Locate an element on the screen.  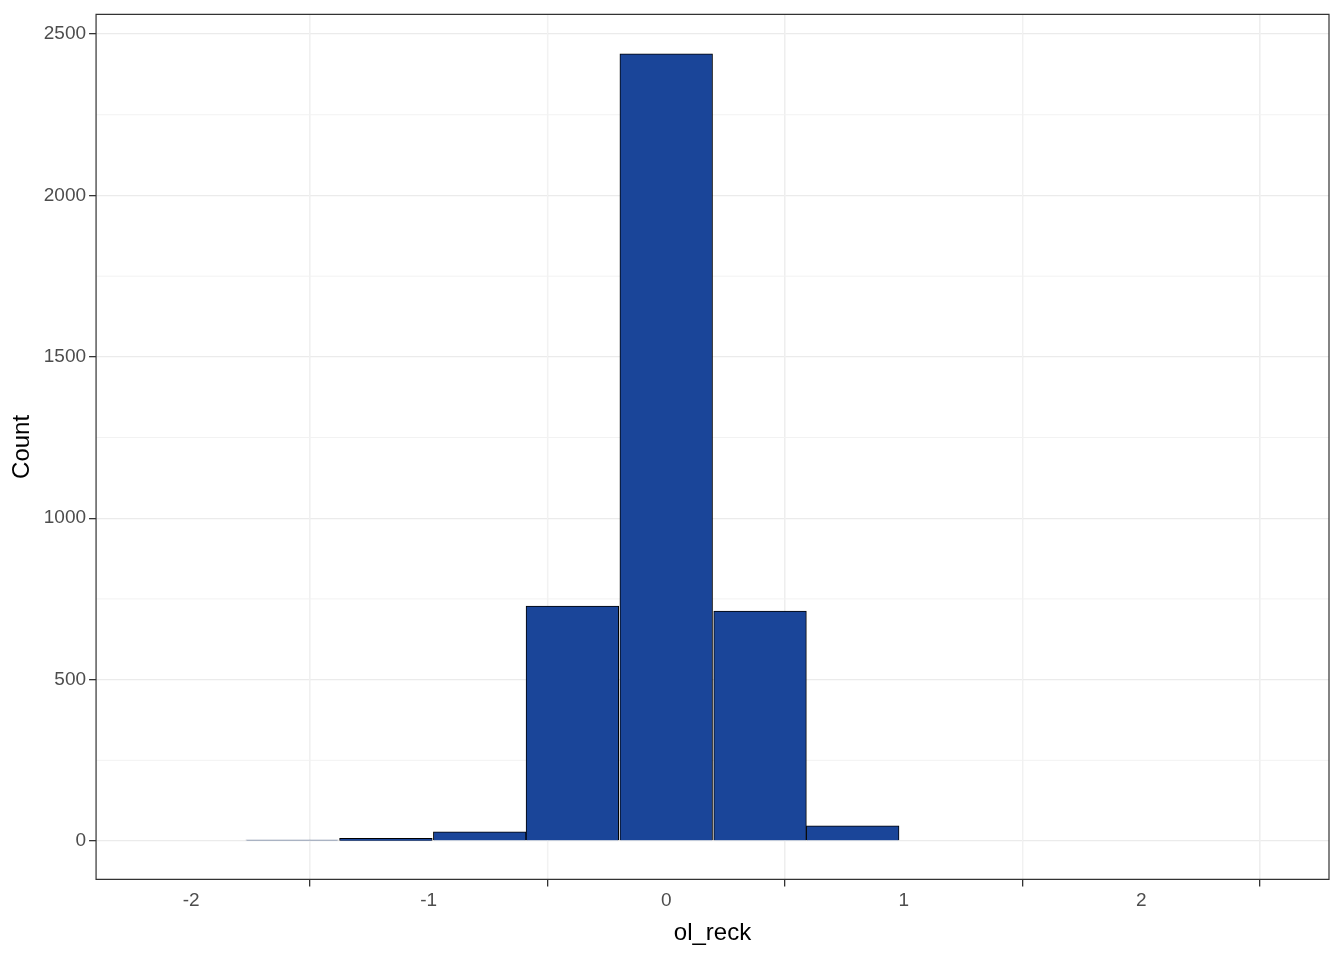
x-tick-label: 2 is located at coordinates (1141, 900).